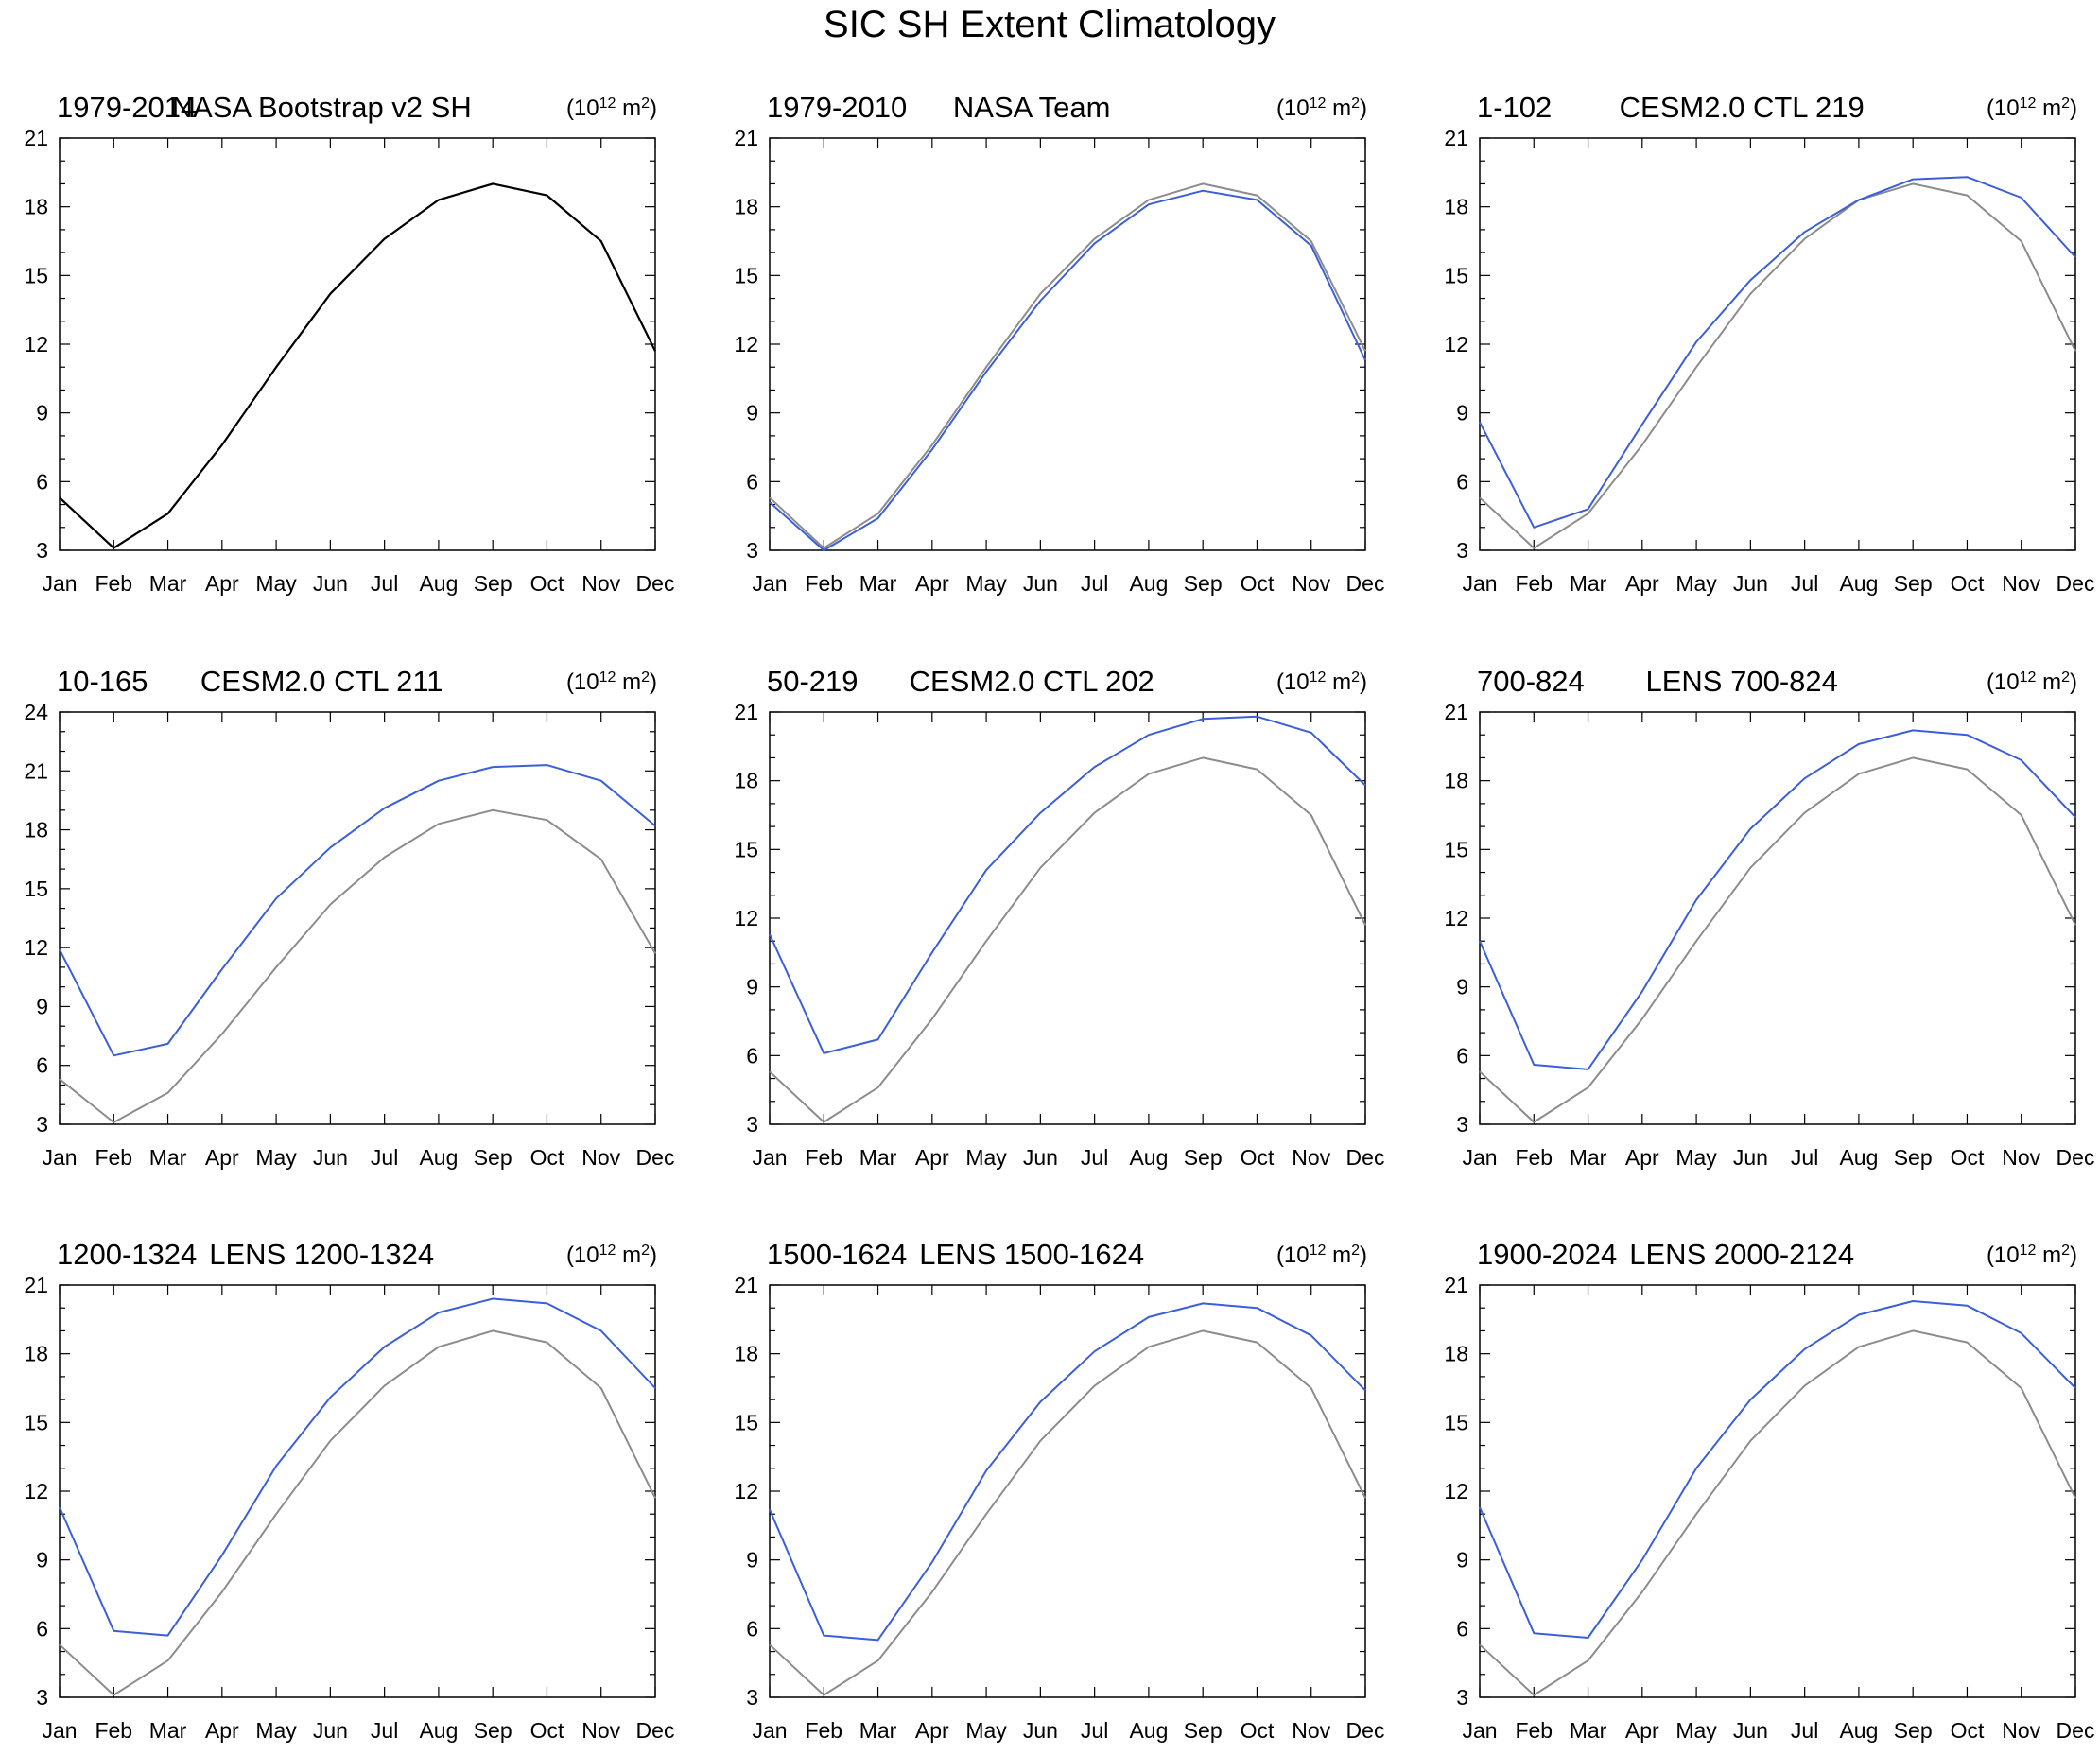 This screenshot has width=2100, height=1755. Describe the element at coordinates (752, 482) in the screenshot. I see `y-tick-label: 6` at that location.